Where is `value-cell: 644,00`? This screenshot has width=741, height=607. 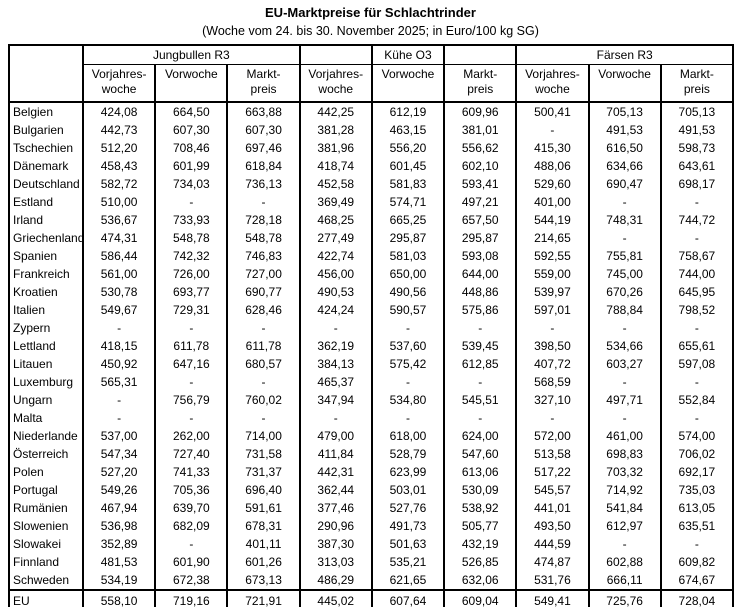 value-cell: 644,00 is located at coordinates (480, 274).